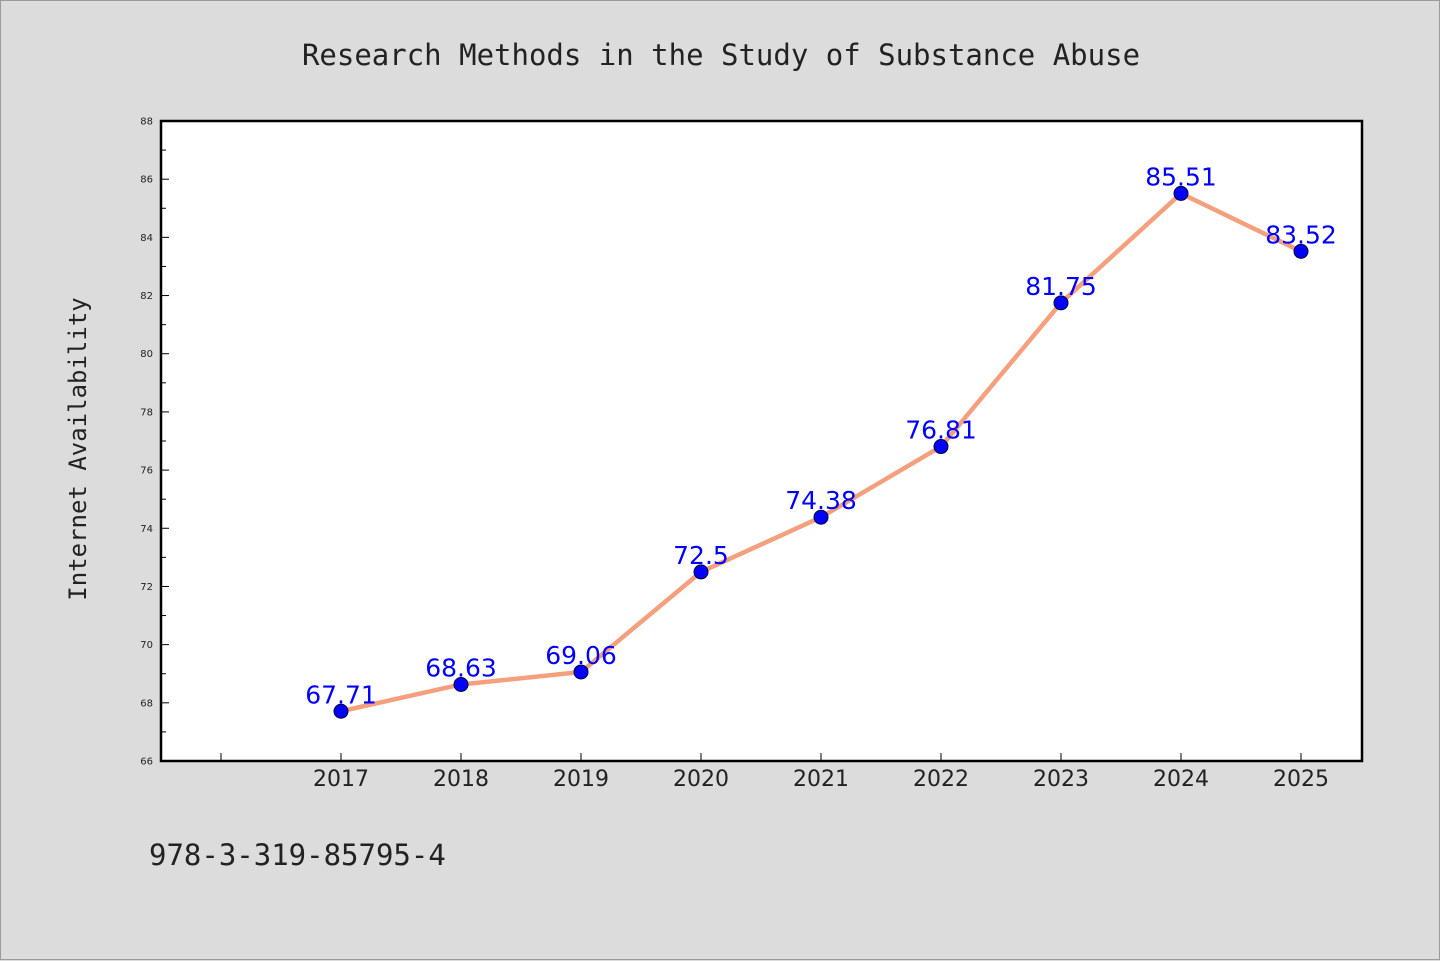 This screenshot has width=1440, height=961. What do you see at coordinates (1061, 779) in the screenshot?
I see `x-tick-label: 2023` at bounding box center [1061, 779].